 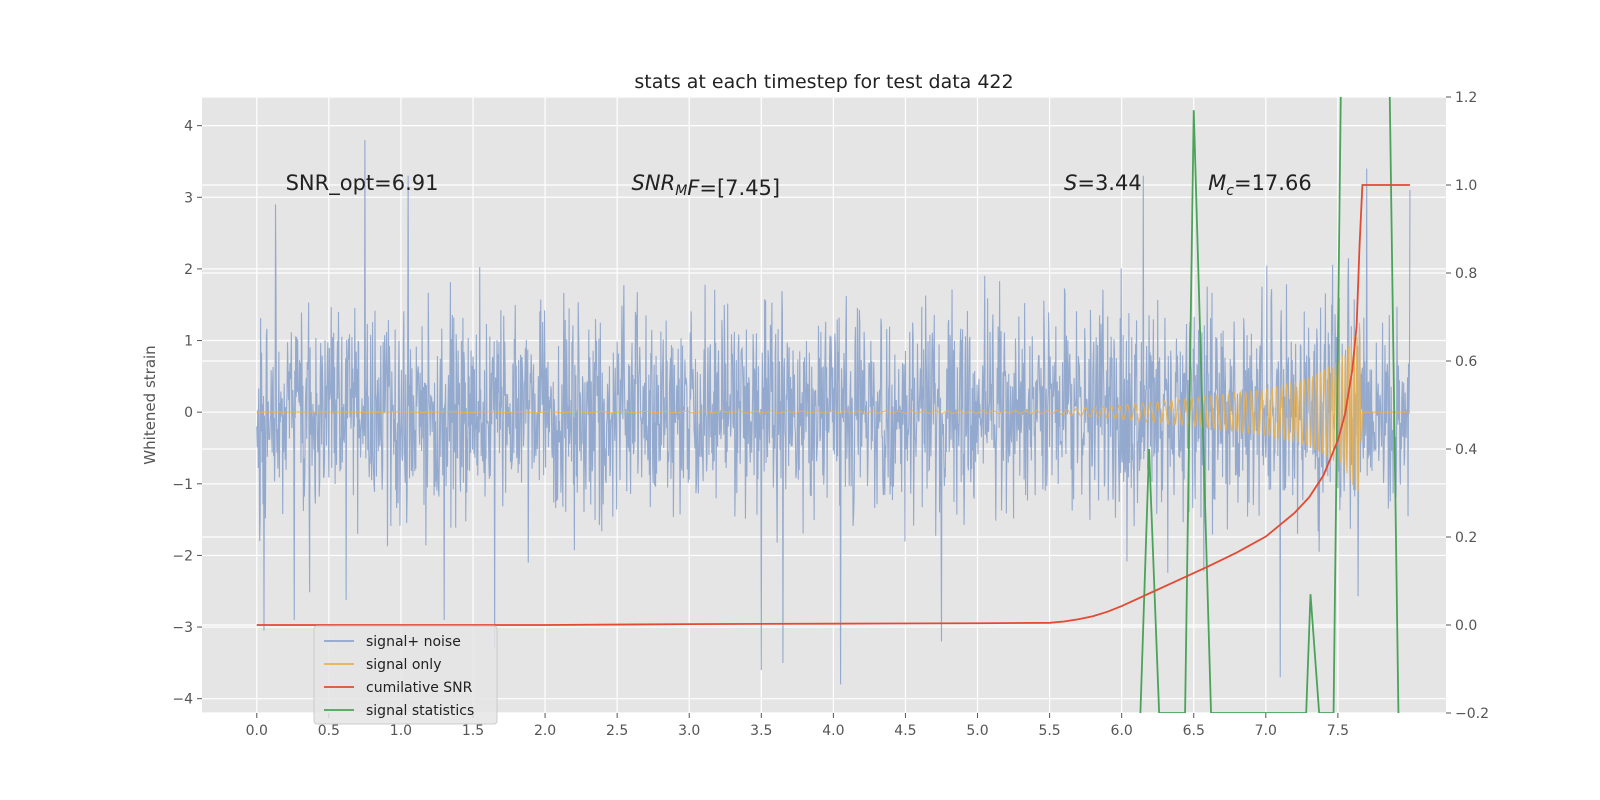 What do you see at coordinates (188, 127) in the screenshot?
I see `y-tick-label: 4` at bounding box center [188, 127].